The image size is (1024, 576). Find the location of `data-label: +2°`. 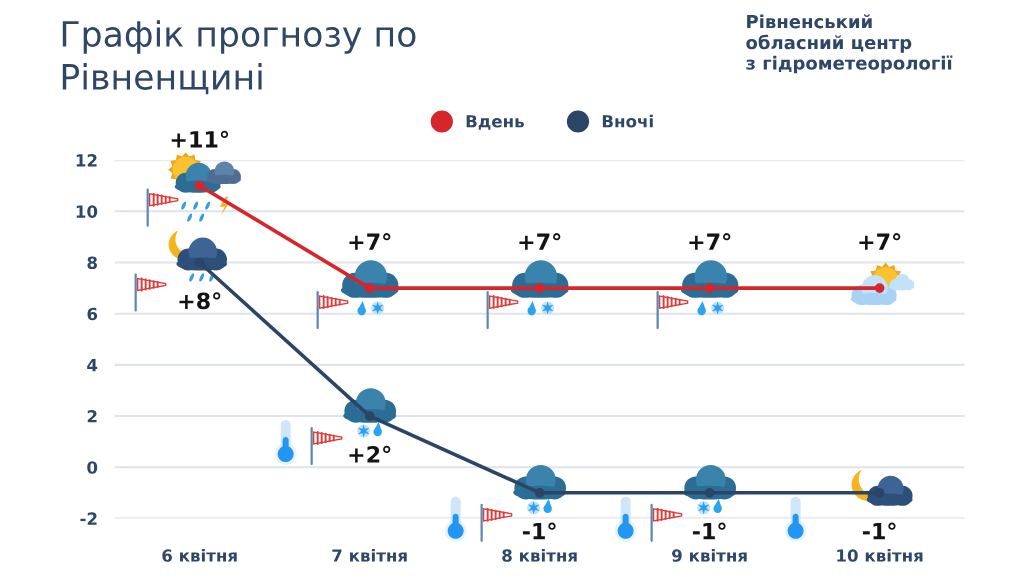

data-label: +2° is located at coordinates (370, 454).